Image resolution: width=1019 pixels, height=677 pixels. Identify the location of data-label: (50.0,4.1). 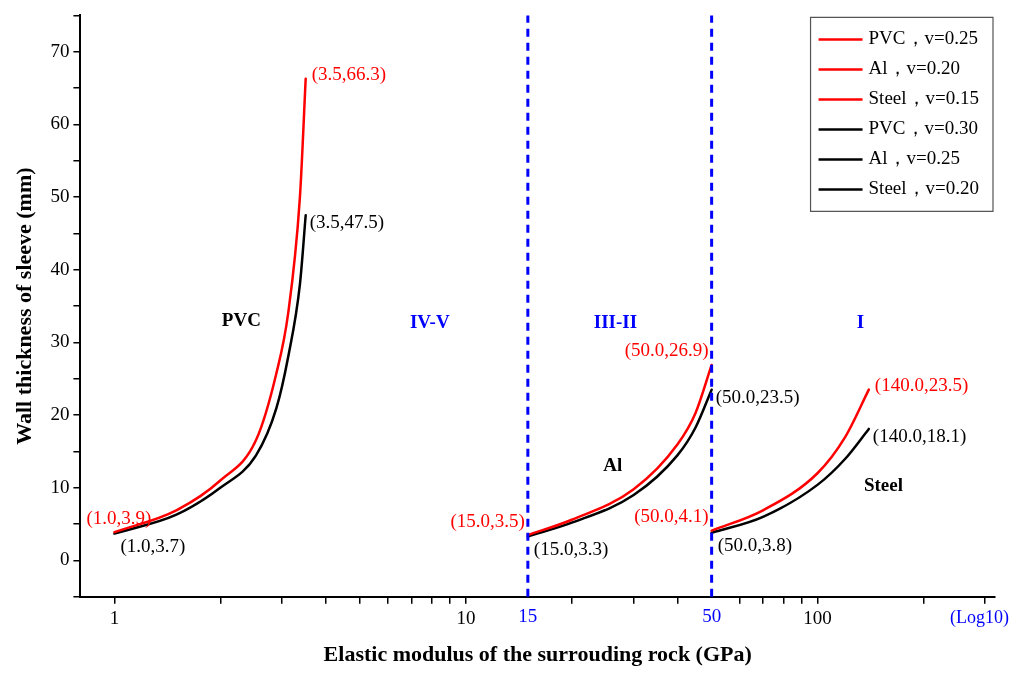
(671, 516).